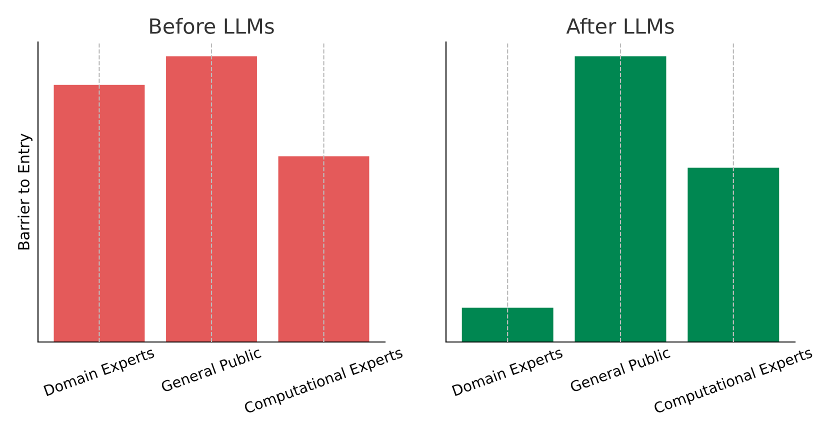 The width and height of the screenshot is (819, 423). Describe the element at coordinates (620, 26) in the screenshot. I see `chart-title: After LLMs` at that location.